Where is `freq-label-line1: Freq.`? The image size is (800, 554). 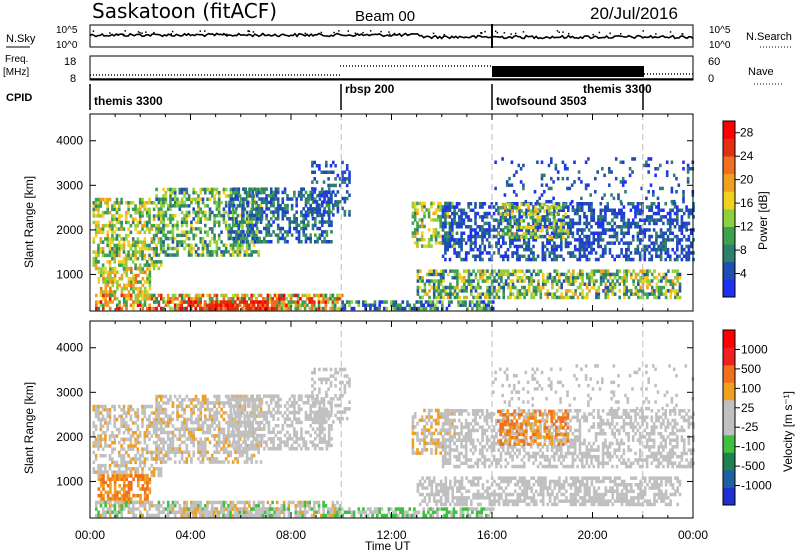
freq-label-line1: Freq. is located at coordinates (16, 59).